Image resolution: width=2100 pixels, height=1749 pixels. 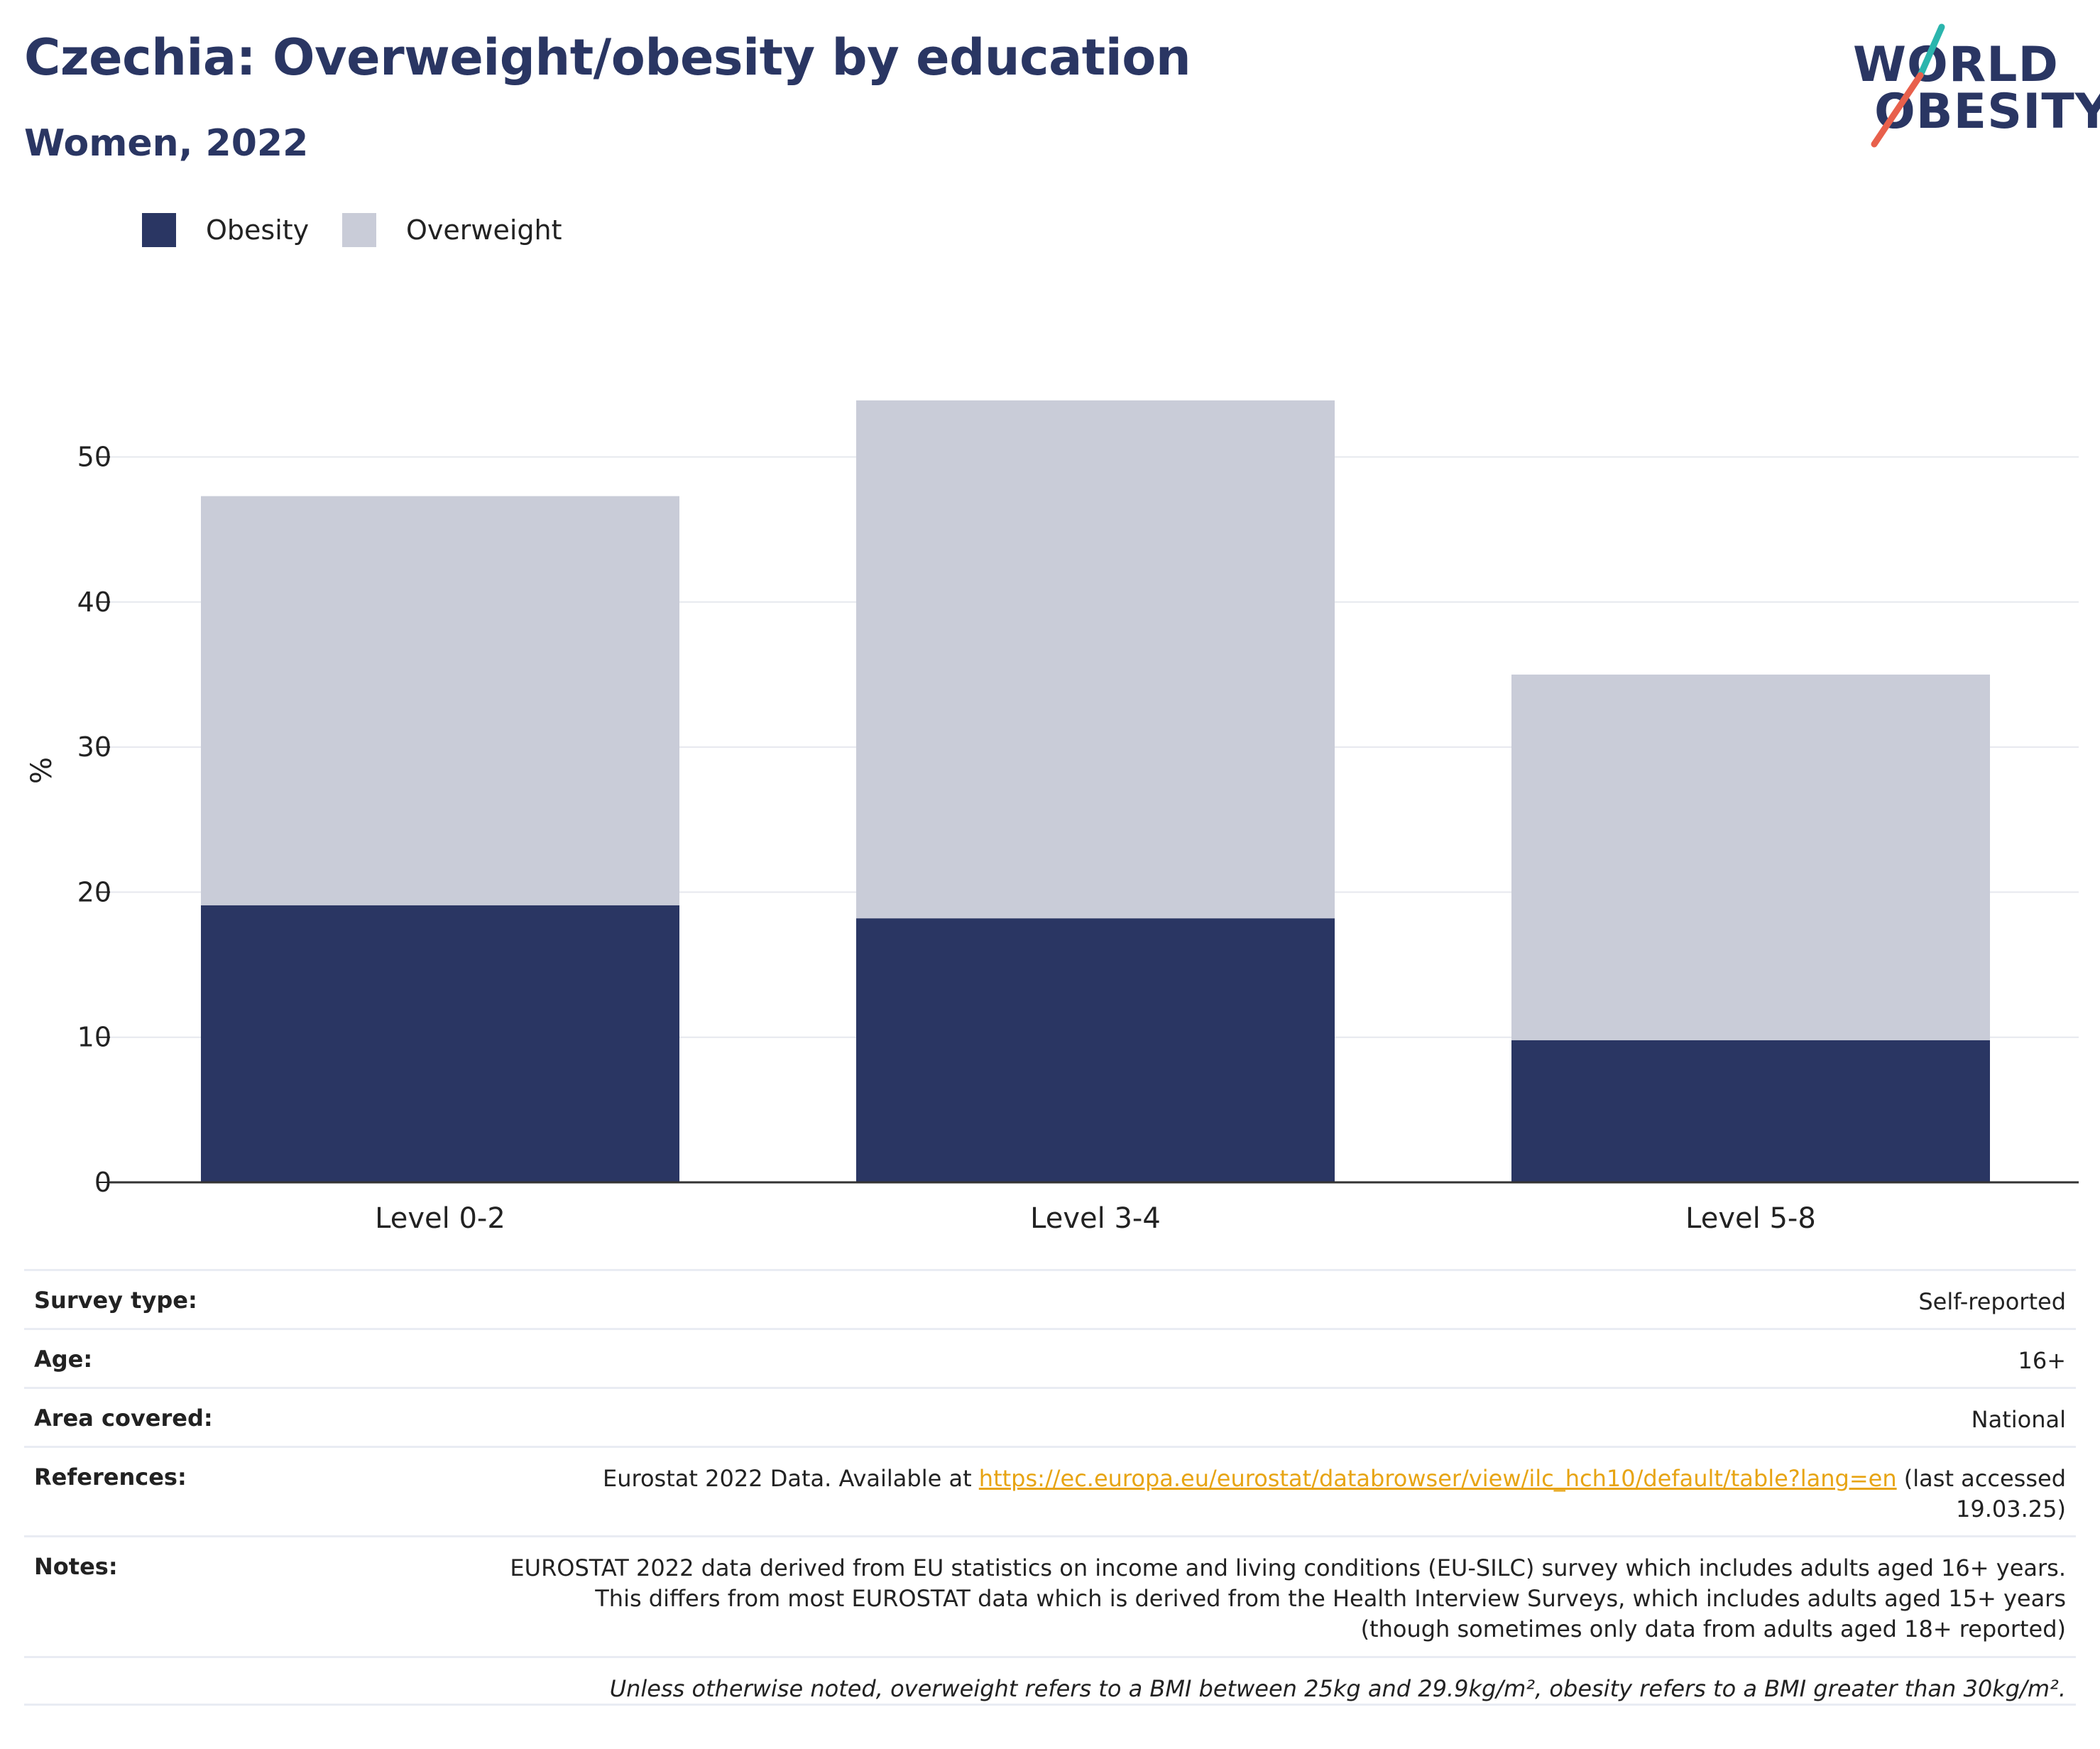 What do you see at coordinates (42, 771) in the screenshot?
I see `y-axis-title: %` at bounding box center [42, 771].